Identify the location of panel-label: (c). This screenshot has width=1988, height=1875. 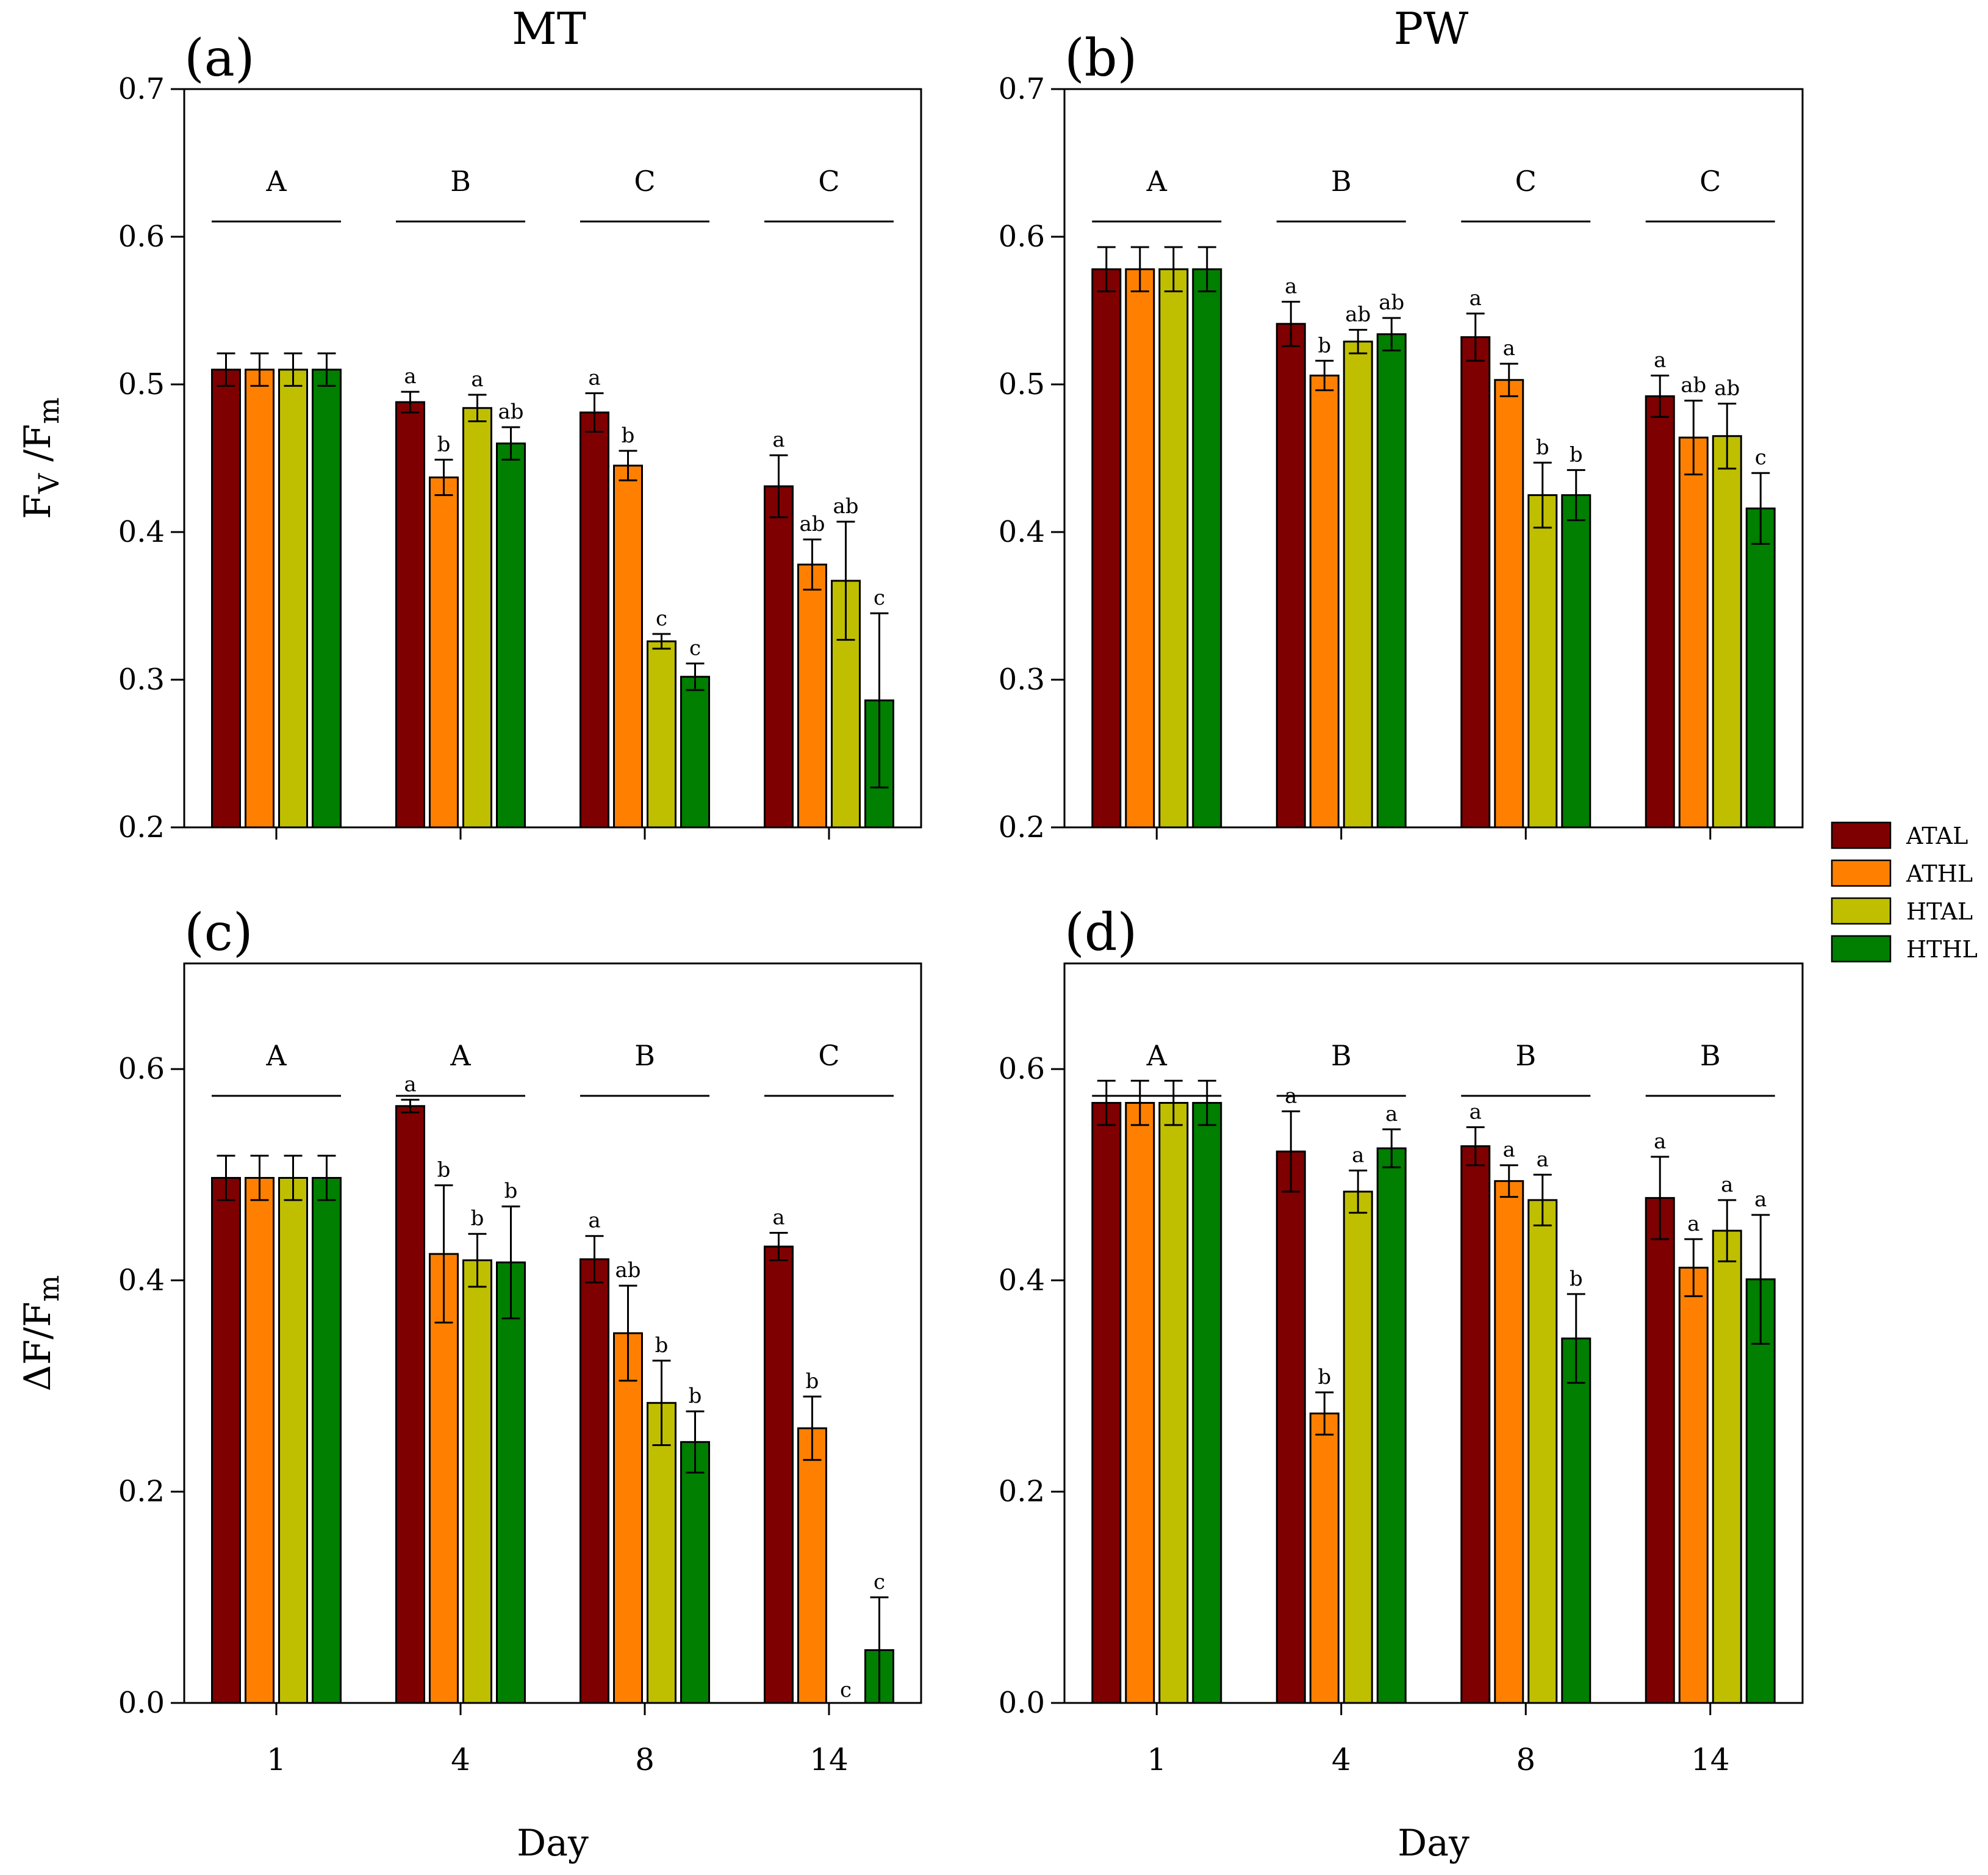
(218, 932).